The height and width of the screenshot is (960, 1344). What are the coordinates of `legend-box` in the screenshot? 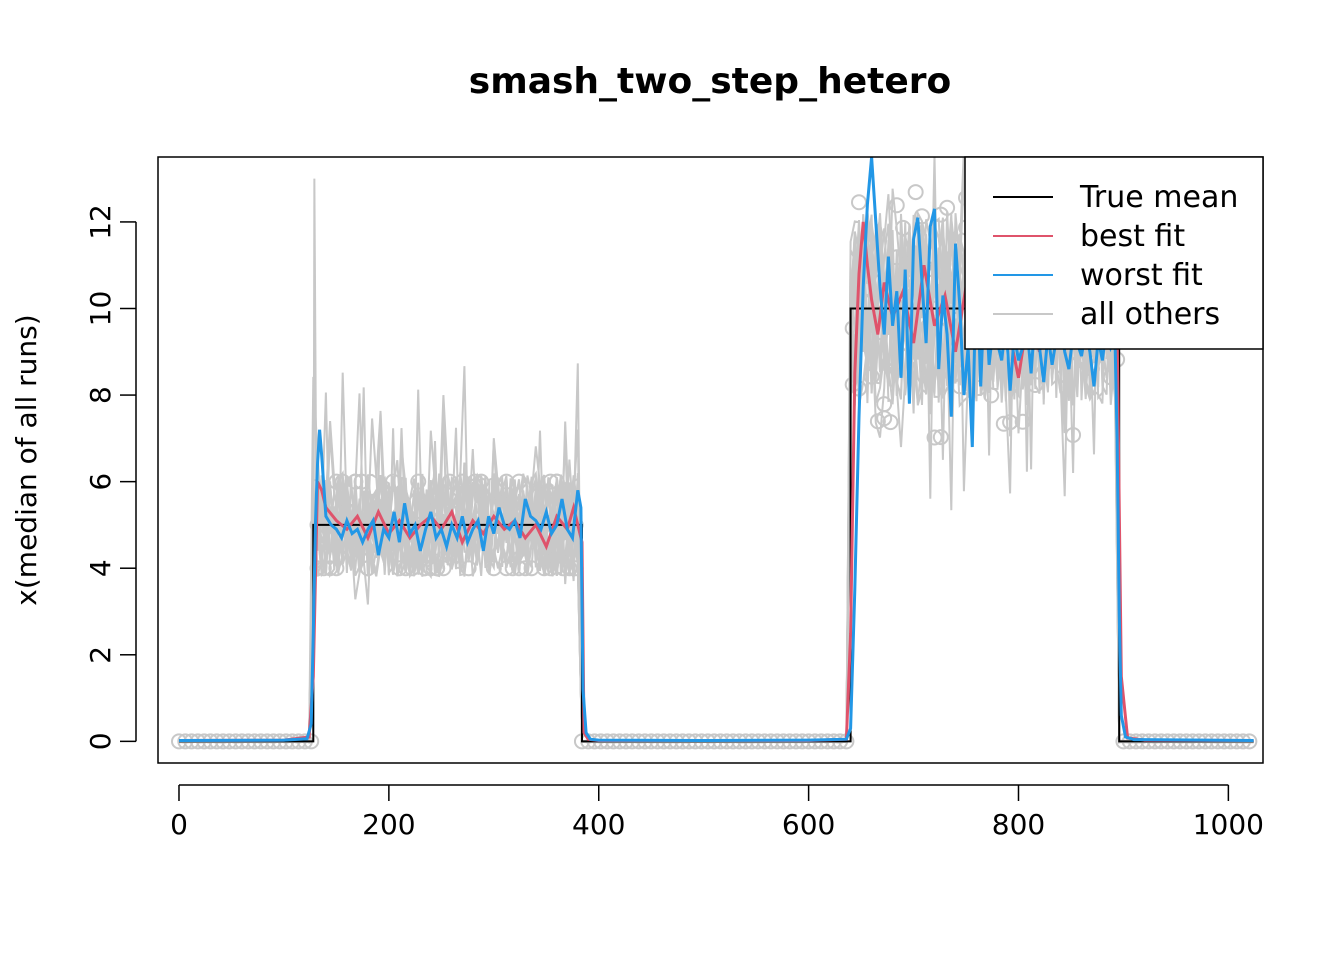 It's located at (1114, 253).